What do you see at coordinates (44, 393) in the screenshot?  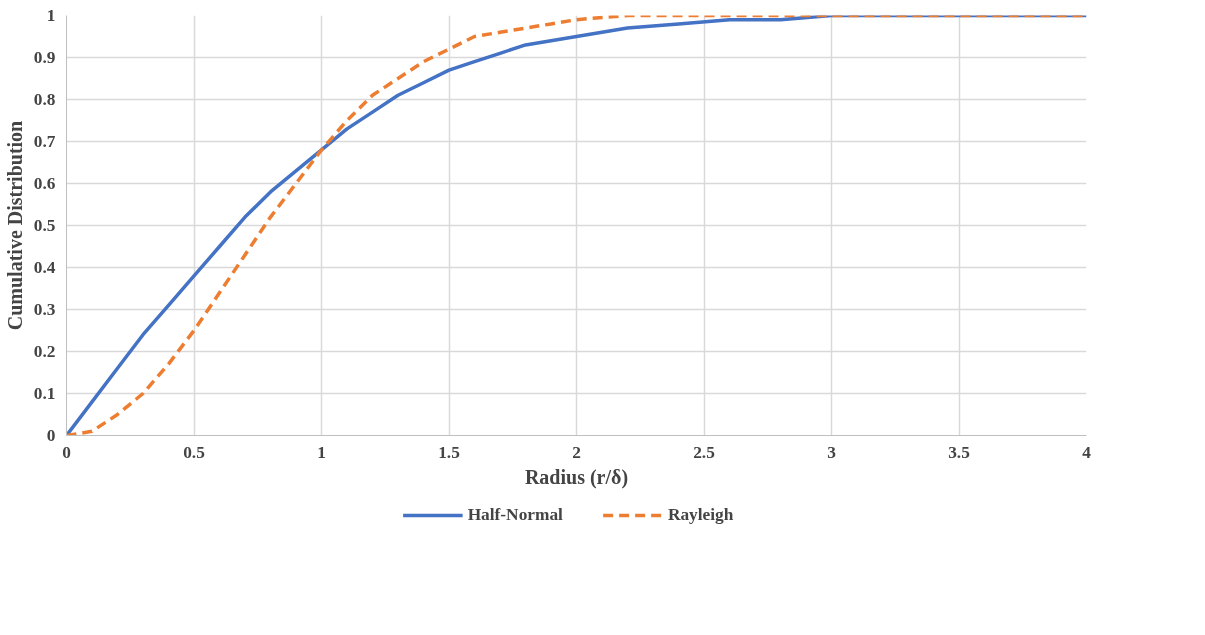 I see `y-tick-label: 0.1` at bounding box center [44, 393].